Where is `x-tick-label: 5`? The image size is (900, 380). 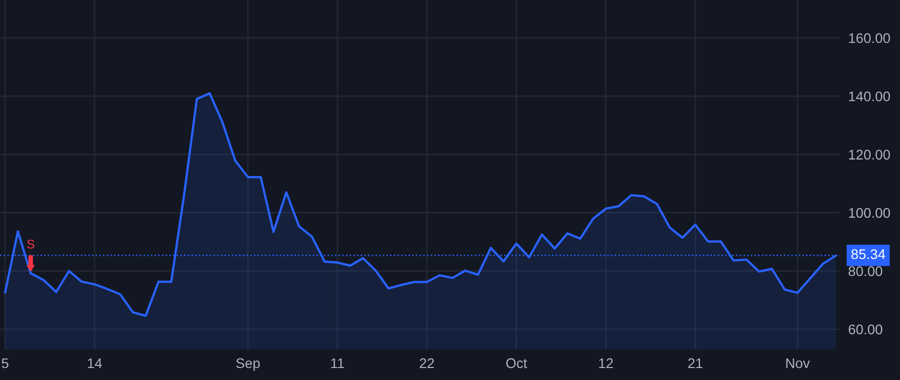 x-tick-label: 5 is located at coordinates (5, 363).